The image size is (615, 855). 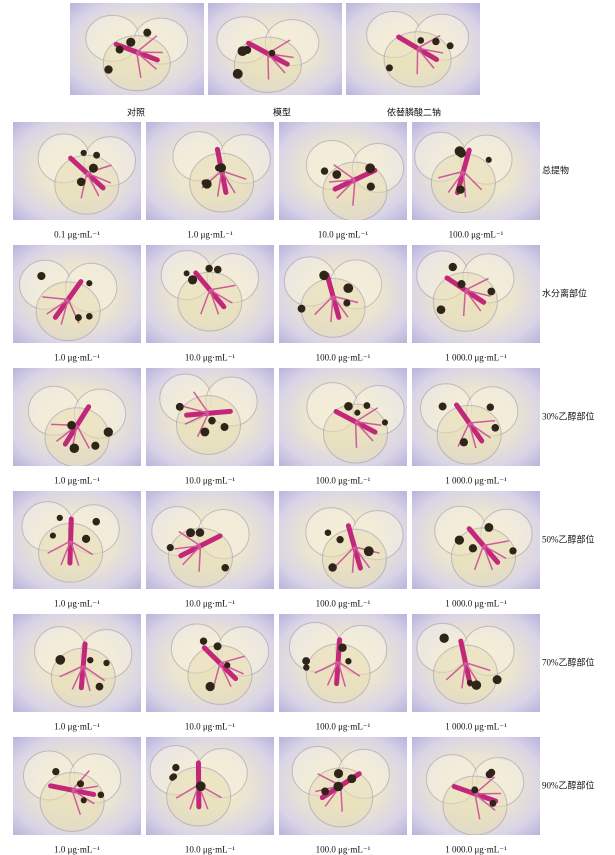 What do you see at coordinates (282, 112) in the screenshot?
I see `column-label: 模型` at bounding box center [282, 112].